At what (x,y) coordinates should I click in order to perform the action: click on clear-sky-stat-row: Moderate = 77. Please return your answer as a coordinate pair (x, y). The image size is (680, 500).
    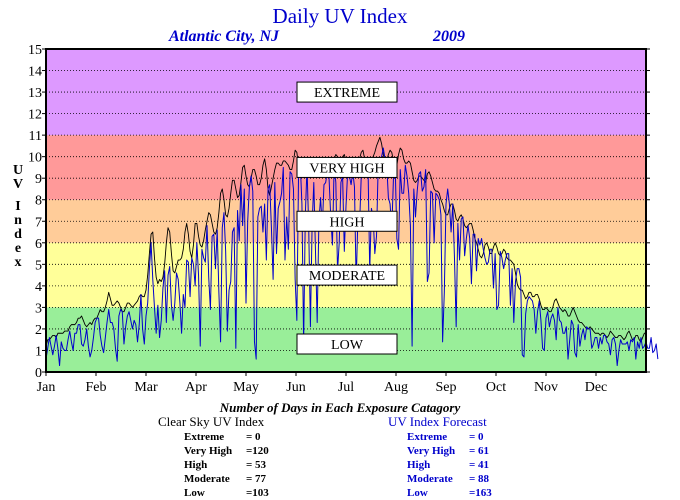
    Looking at the image, I should click on (226, 479).